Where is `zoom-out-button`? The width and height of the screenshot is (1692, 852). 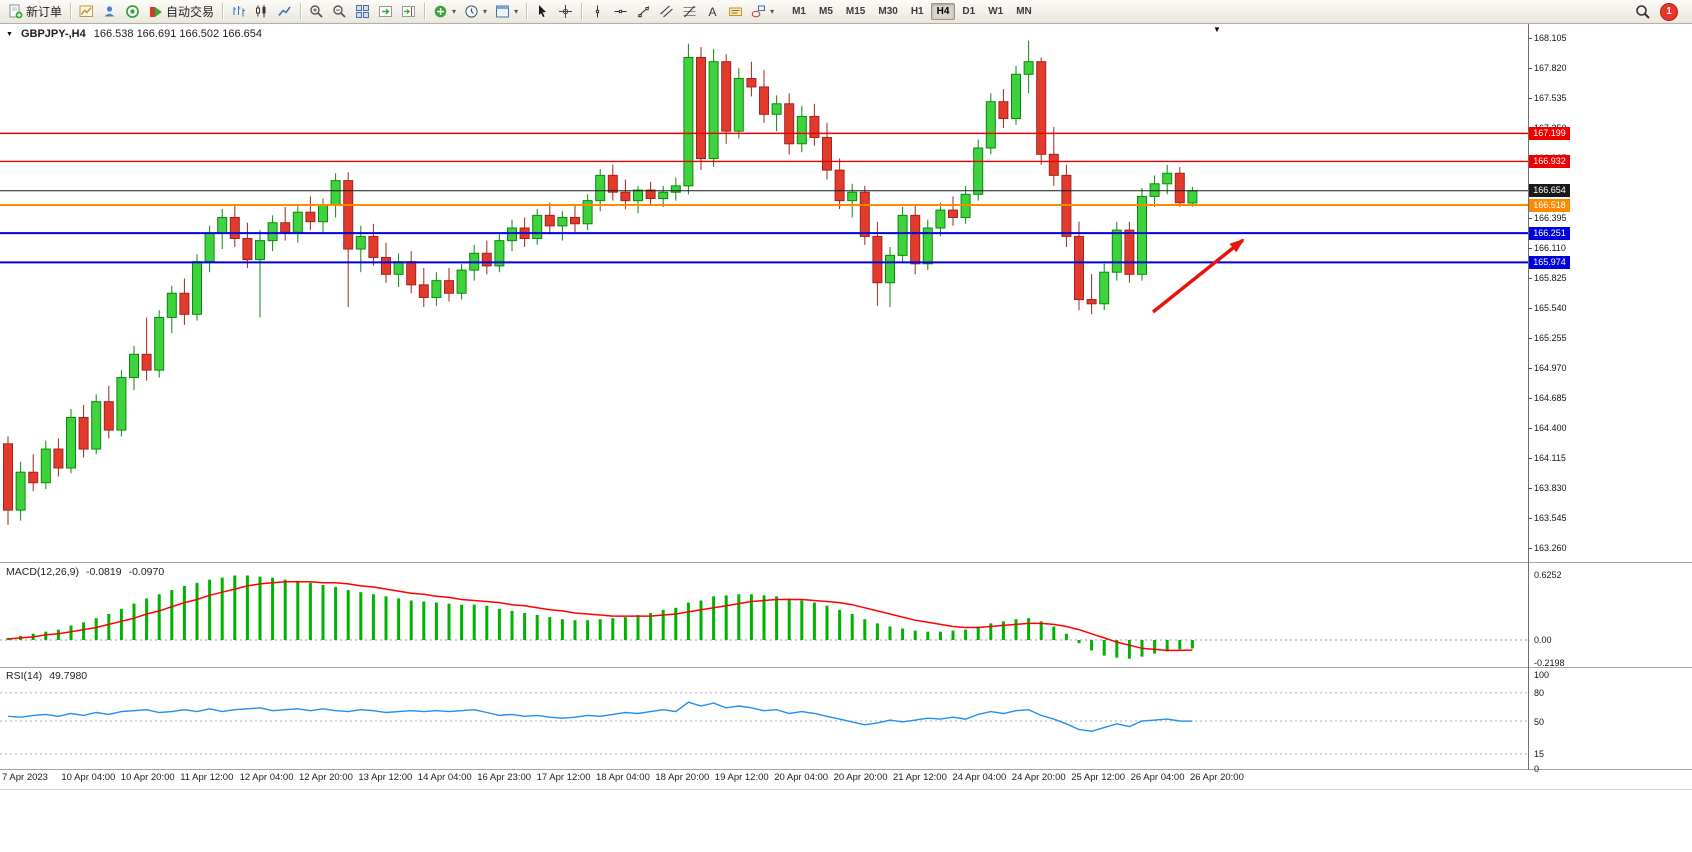
zoom-out-button is located at coordinates (339, 12).